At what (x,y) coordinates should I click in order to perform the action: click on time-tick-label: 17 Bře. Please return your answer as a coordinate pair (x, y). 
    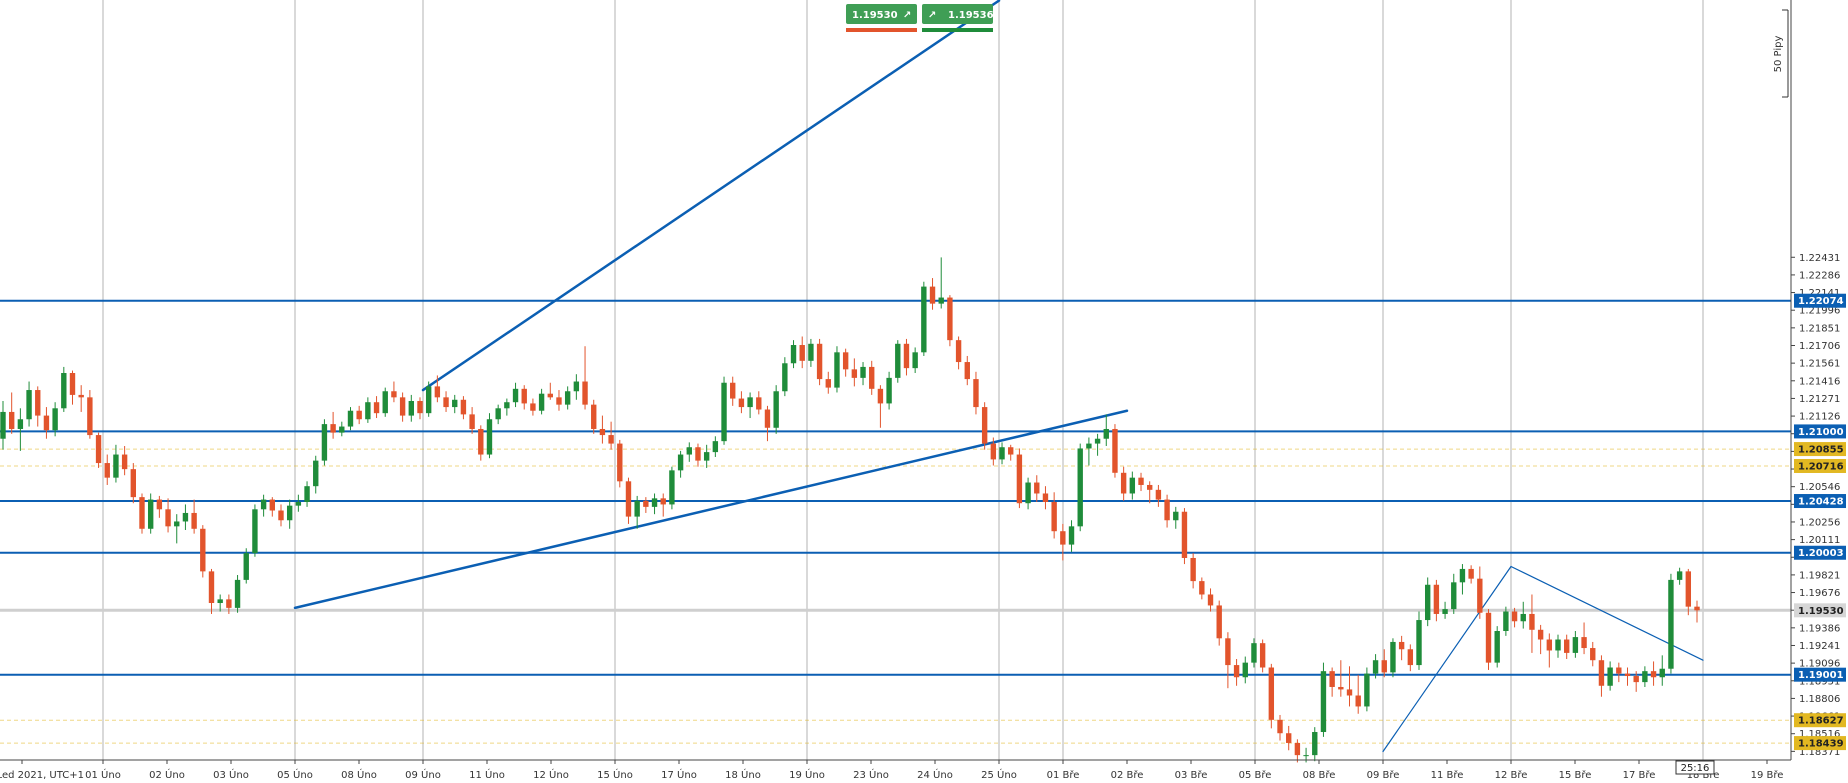
    Looking at the image, I should click on (1639, 775).